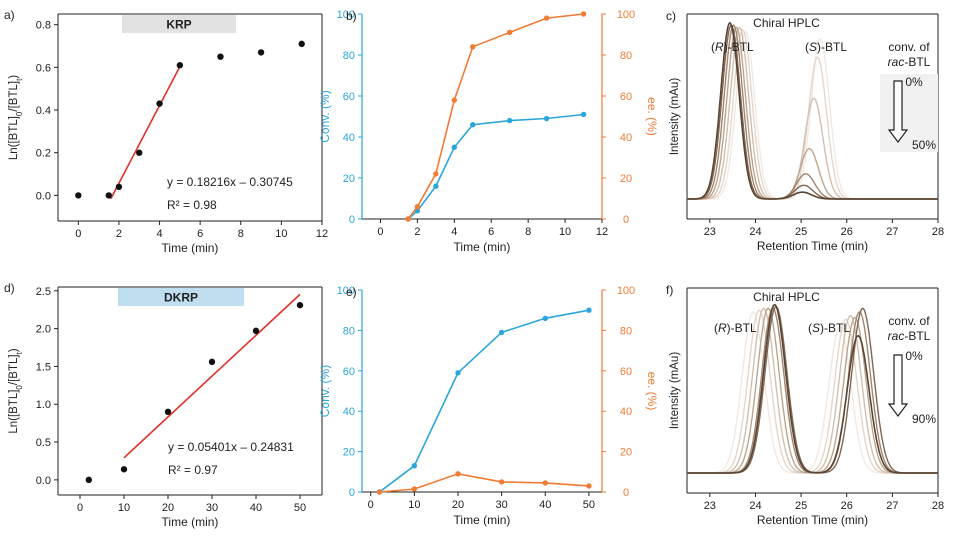 This screenshot has height=537, width=960. I want to click on y-tick-label: 2.0, so click(43, 330).